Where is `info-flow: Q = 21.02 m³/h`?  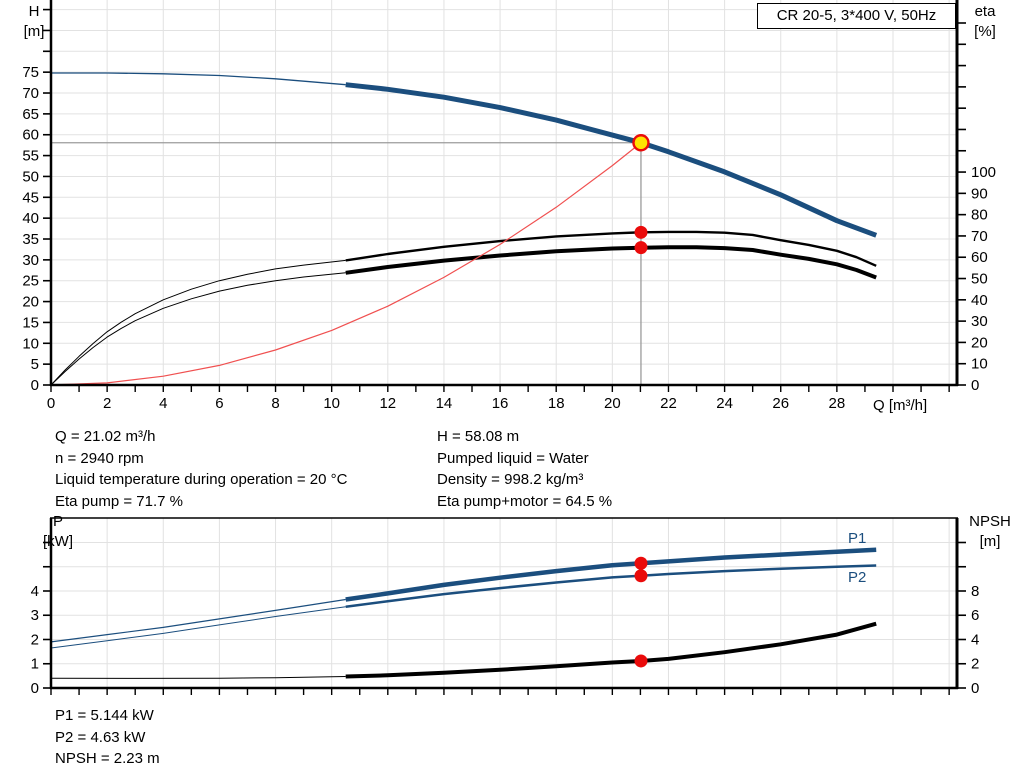
info-flow: Q = 21.02 m³/h is located at coordinates (105, 436).